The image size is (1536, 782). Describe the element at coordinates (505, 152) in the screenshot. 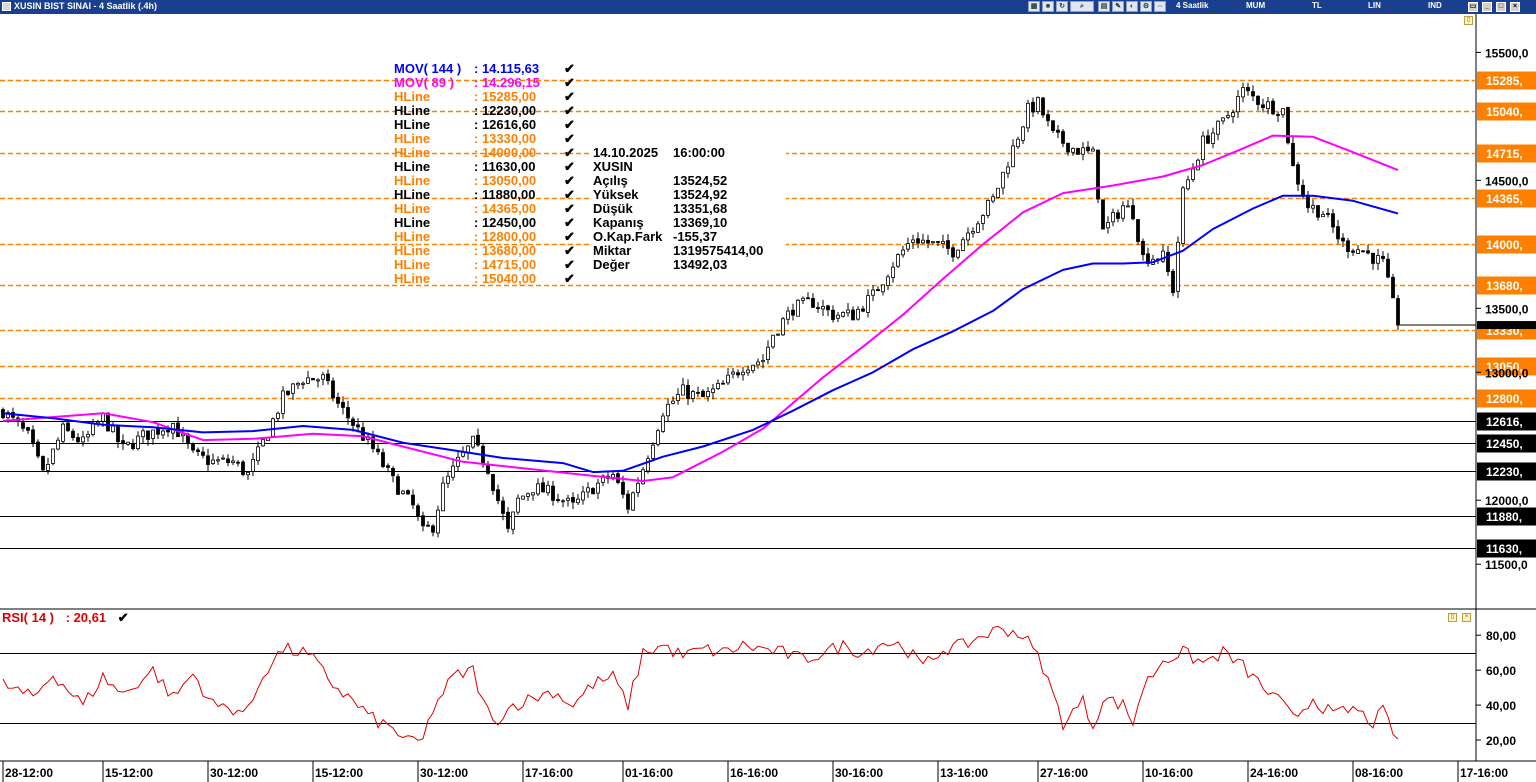

I see `legend-value: : 14000,00` at that location.